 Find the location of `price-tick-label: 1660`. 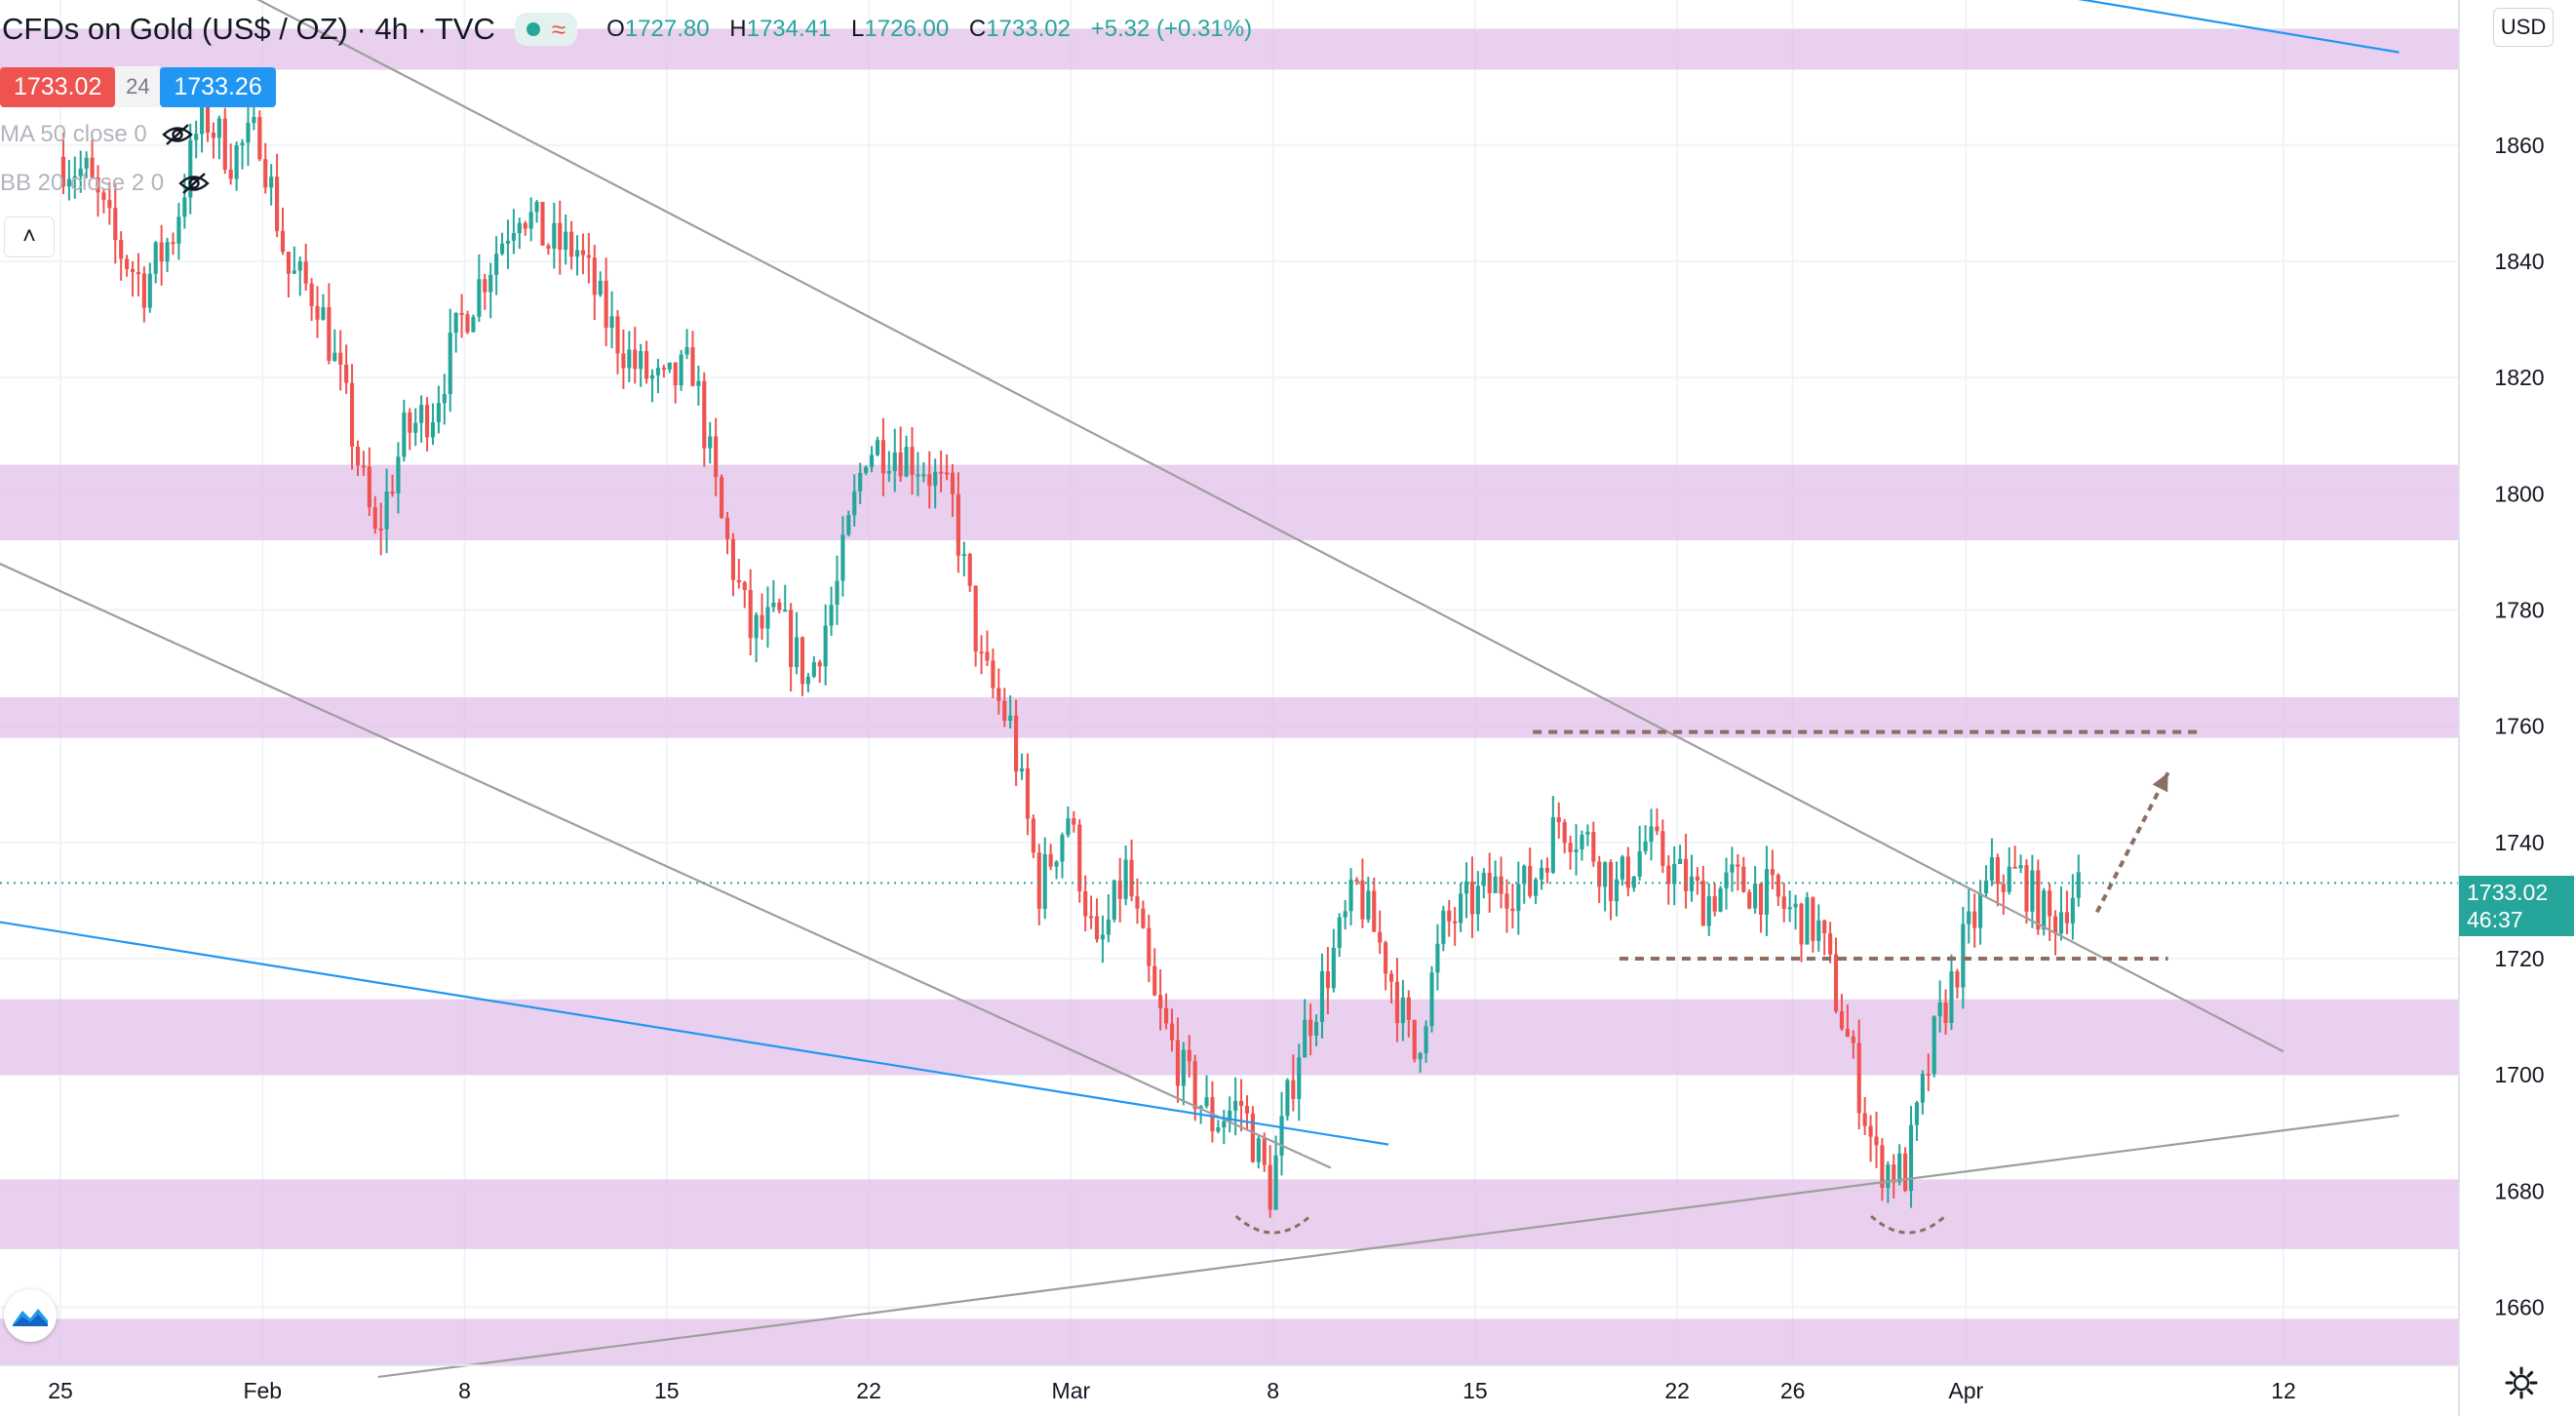

price-tick-label: 1660 is located at coordinates (2519, 1306).